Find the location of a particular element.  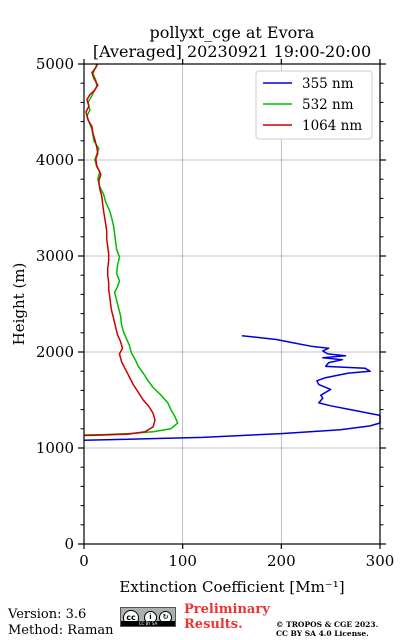

legend-label: 355 nm is located at coordinates (328, 84).